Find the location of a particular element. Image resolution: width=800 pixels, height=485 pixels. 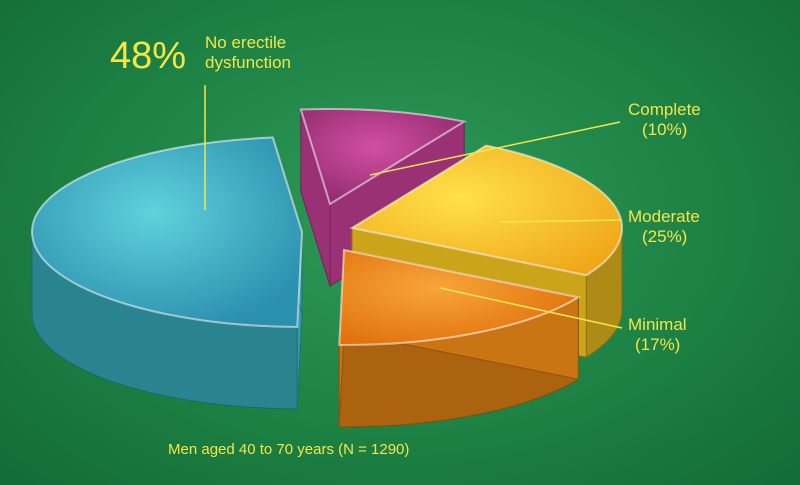

pie-slice-moderate-top is located at coordinates (486, 210).